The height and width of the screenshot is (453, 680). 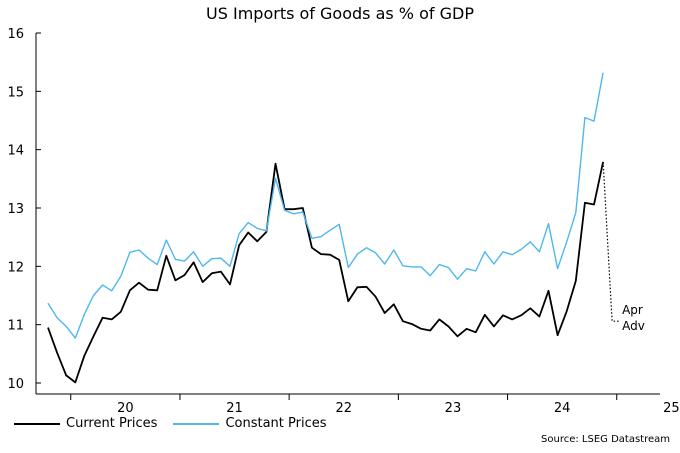 I want to click on annotation-dotted-line, so click(x=611, y=241).